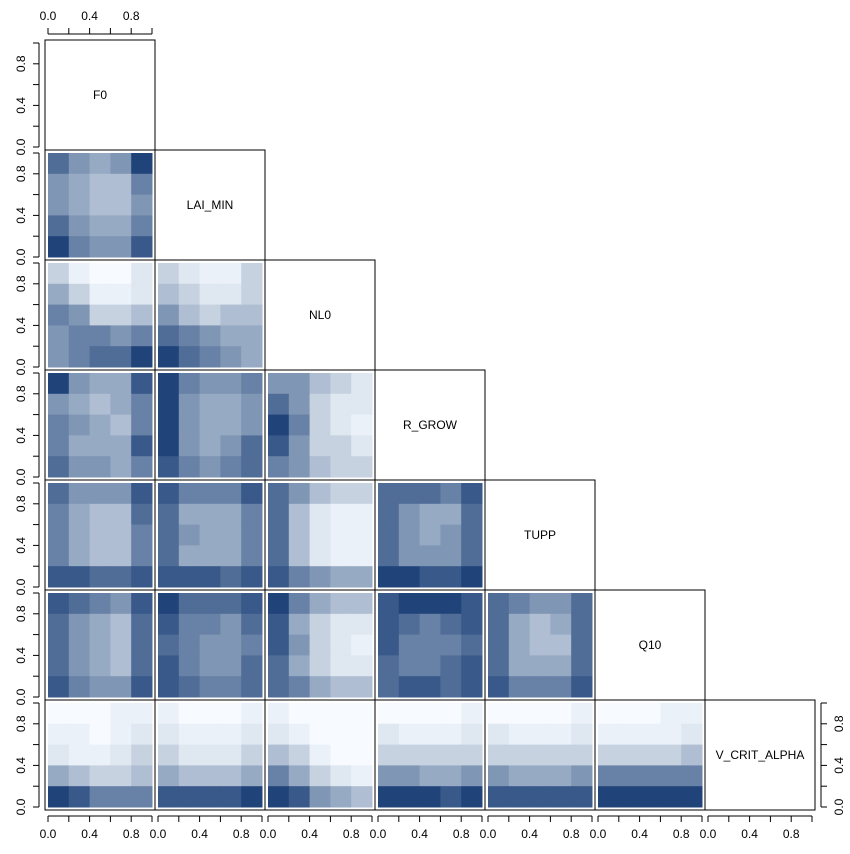 This screenshot has width=850, height=854. I want to click on variable-label: F0, so click(100, 95).